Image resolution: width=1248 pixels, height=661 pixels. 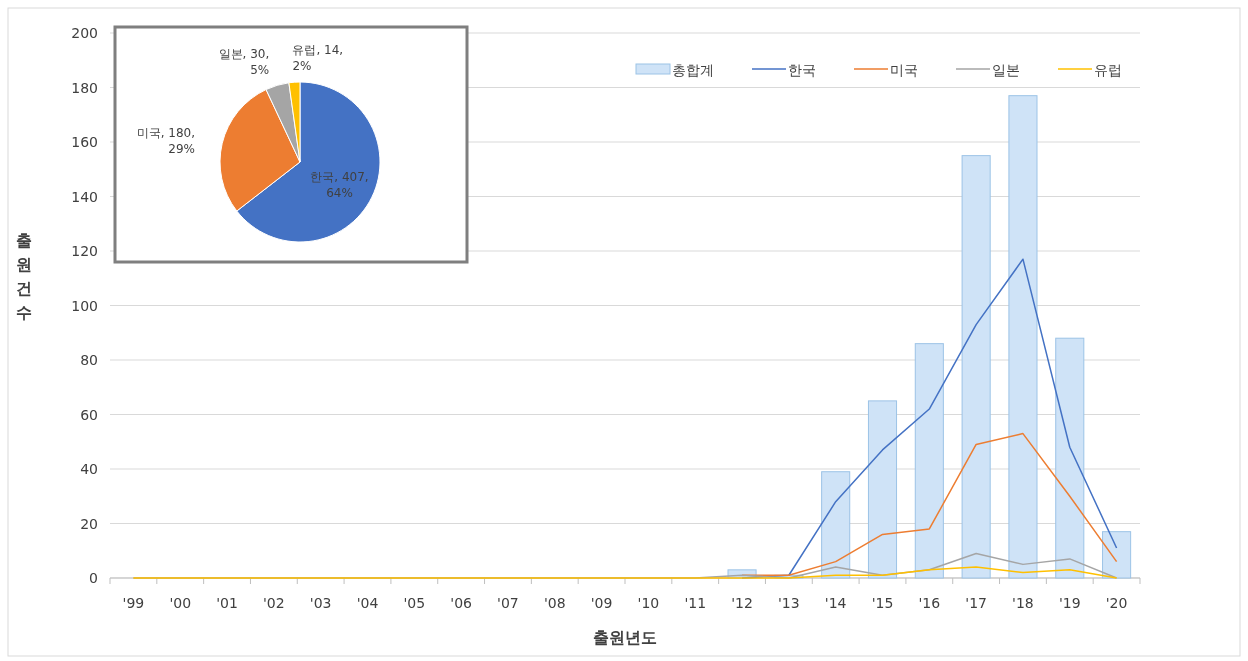 I want to click on legend-label: 총합계, so click(x=693, y=70).